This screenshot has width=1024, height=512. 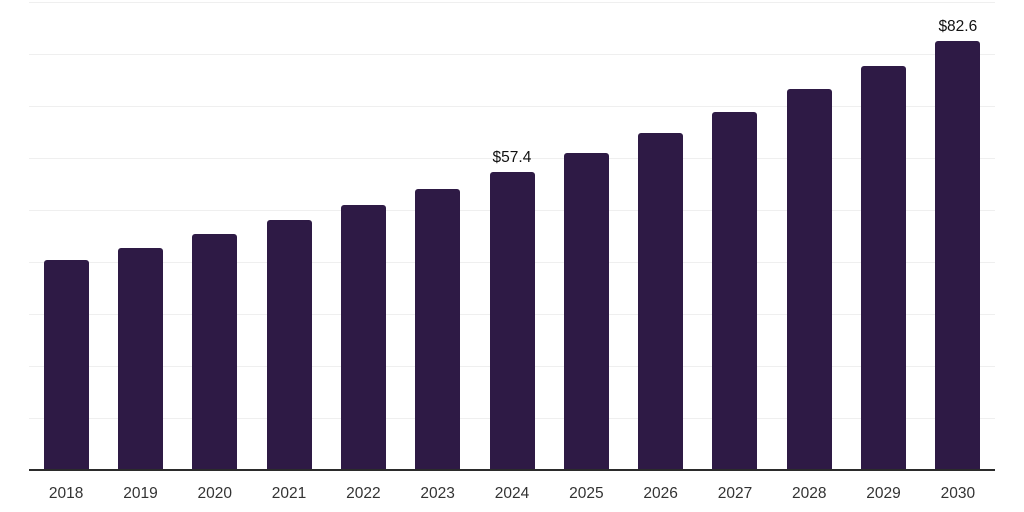 I want to click on data-label: $57.4, so click(x=512, y=157).